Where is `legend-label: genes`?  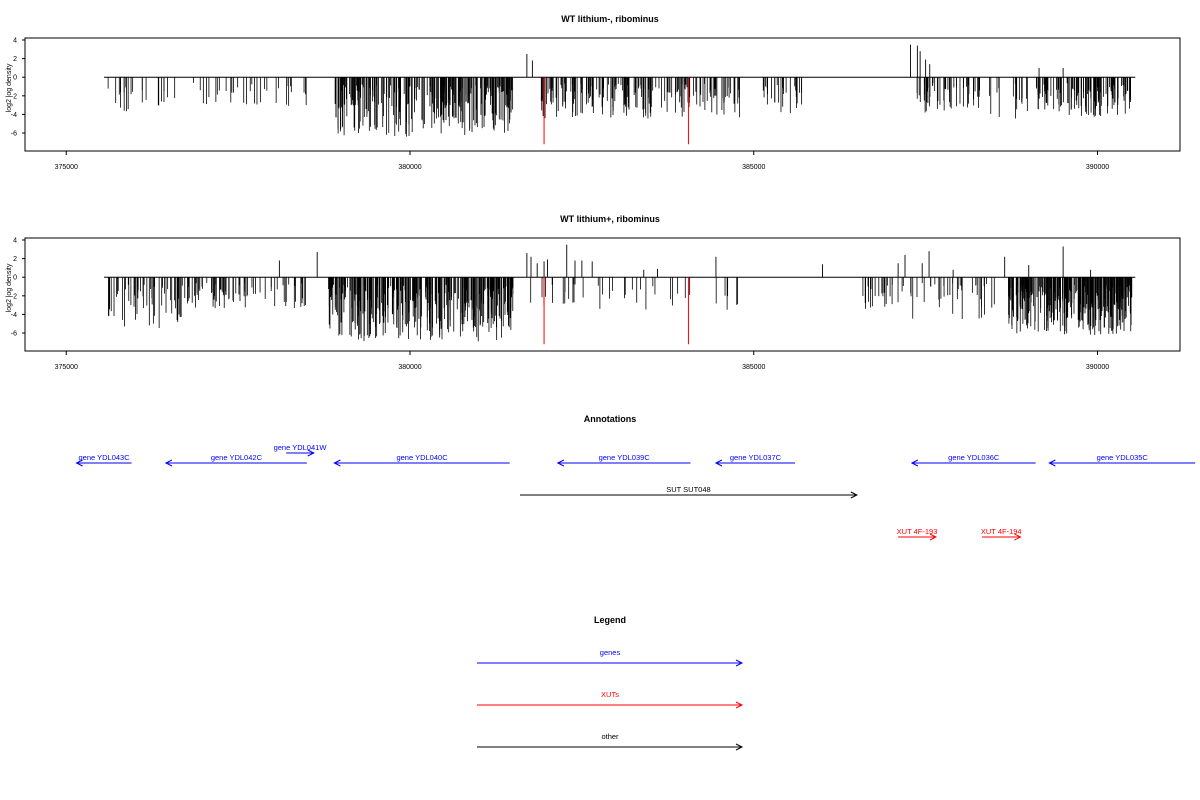
legend-label: genes is located at coordinates (610, 652).